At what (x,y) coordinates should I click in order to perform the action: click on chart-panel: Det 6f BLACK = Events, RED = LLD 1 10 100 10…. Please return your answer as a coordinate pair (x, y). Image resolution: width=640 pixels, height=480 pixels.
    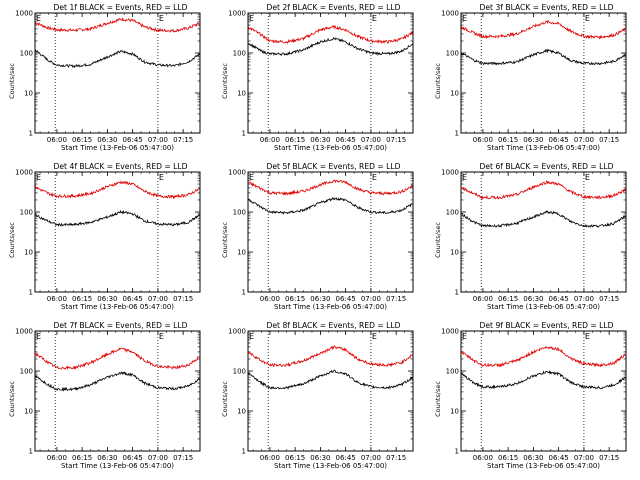
    Looking at the image, I should click on (530, 236).